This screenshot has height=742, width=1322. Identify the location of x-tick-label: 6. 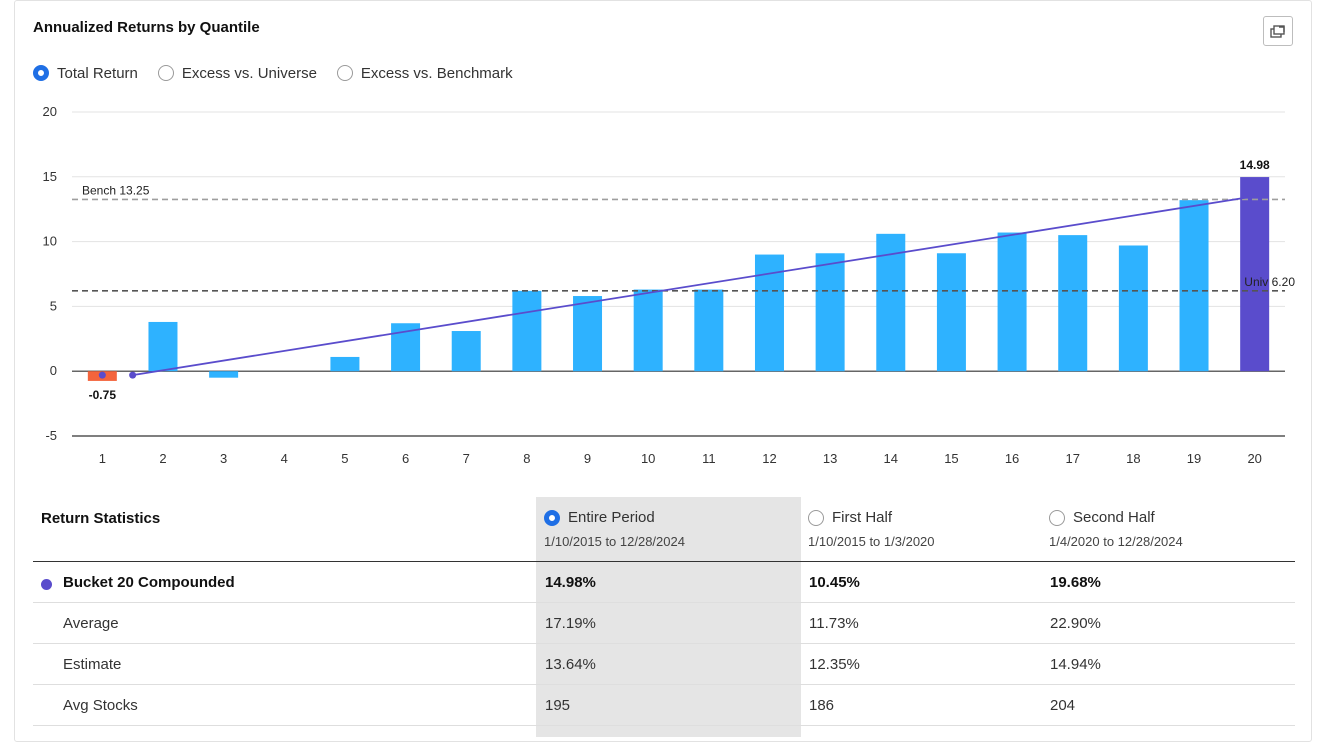
(405, 458).